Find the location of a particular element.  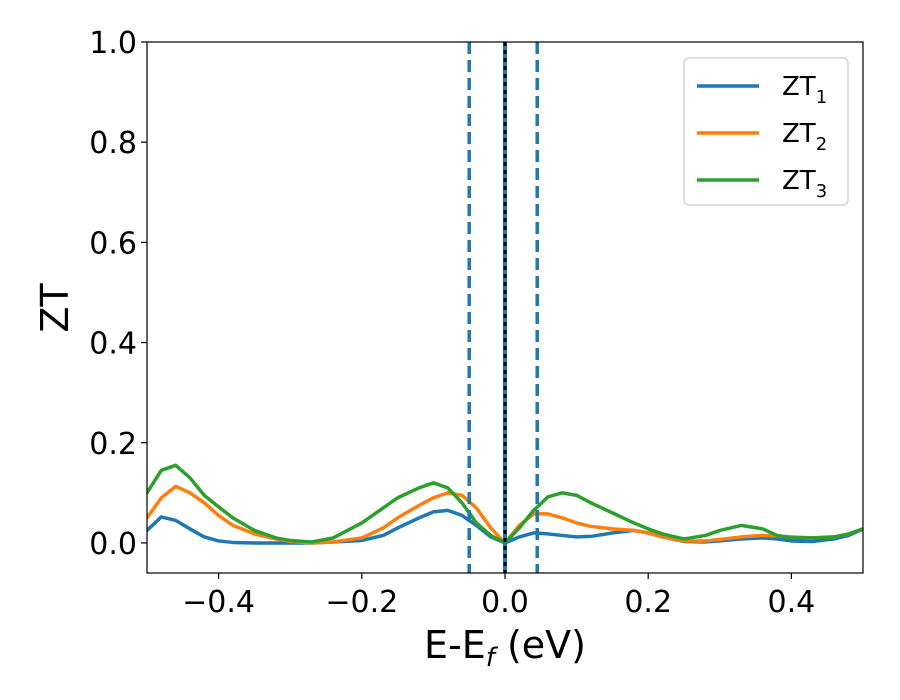

x-tick-label: −0.4 is located at coordinates (218, 602).